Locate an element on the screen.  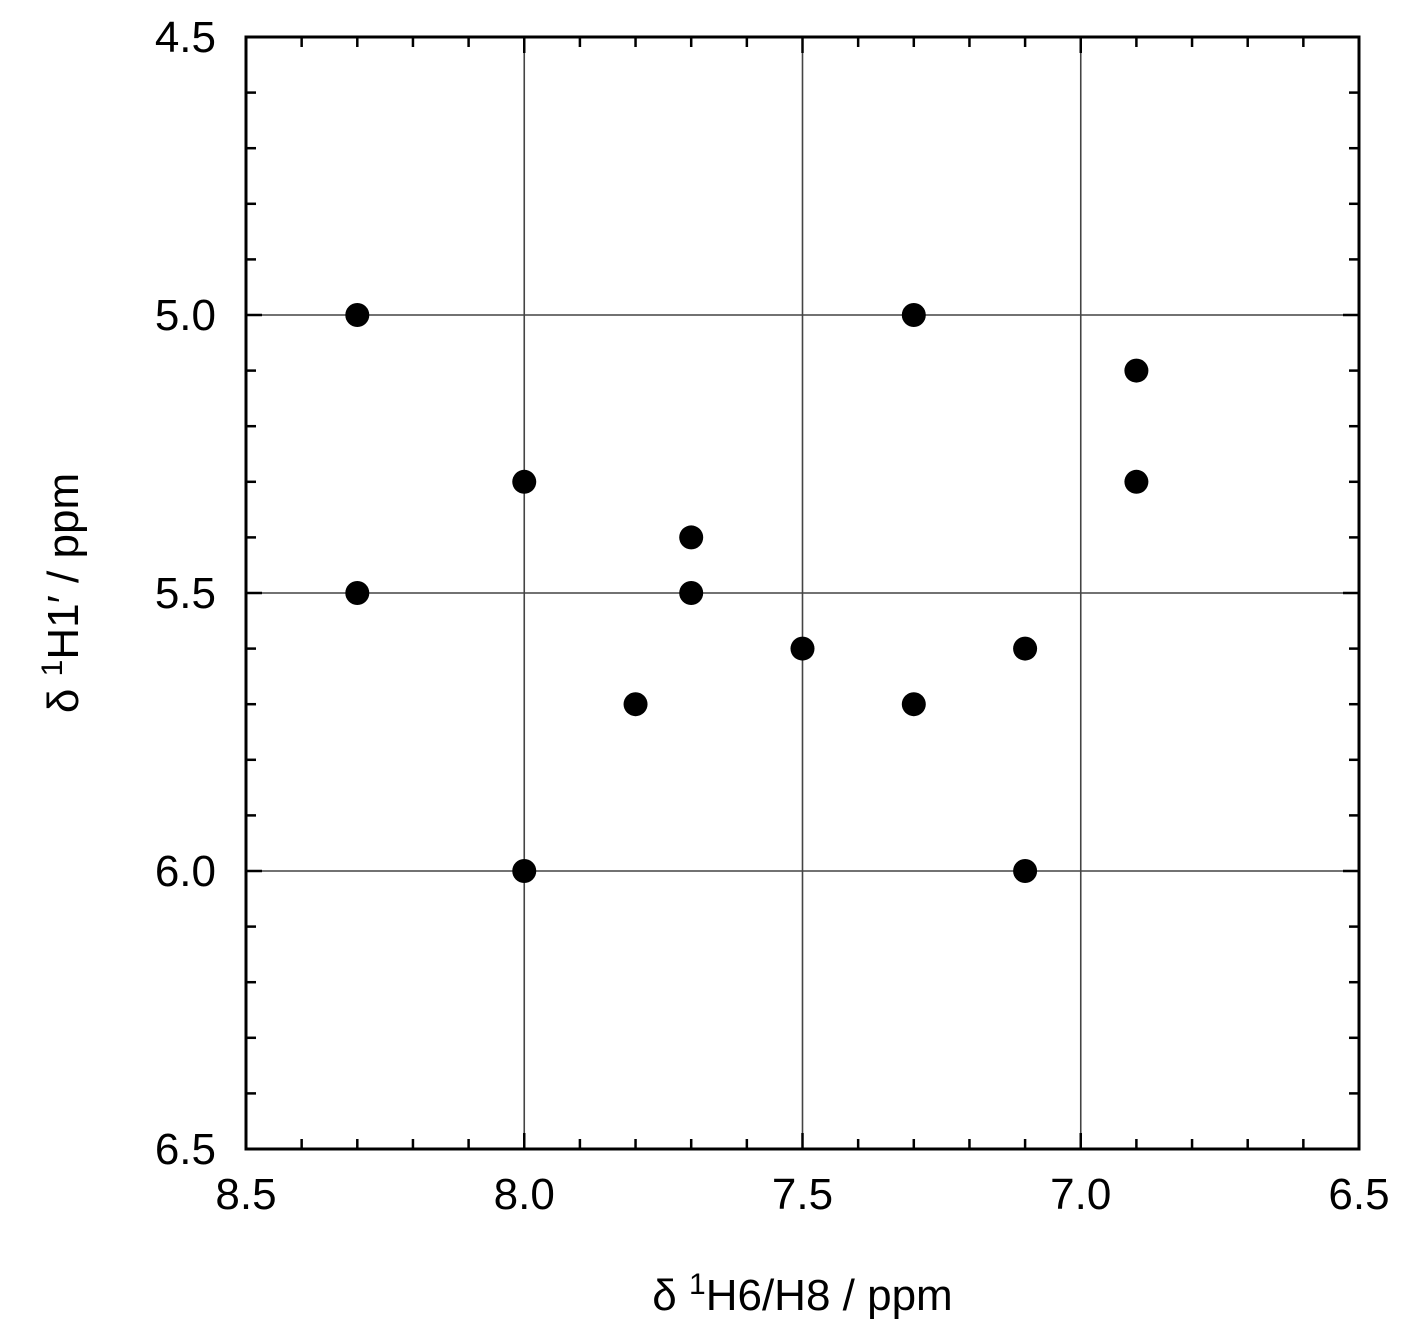
x-tick-label: 7.0 is located at coordinates (1080, 1194).